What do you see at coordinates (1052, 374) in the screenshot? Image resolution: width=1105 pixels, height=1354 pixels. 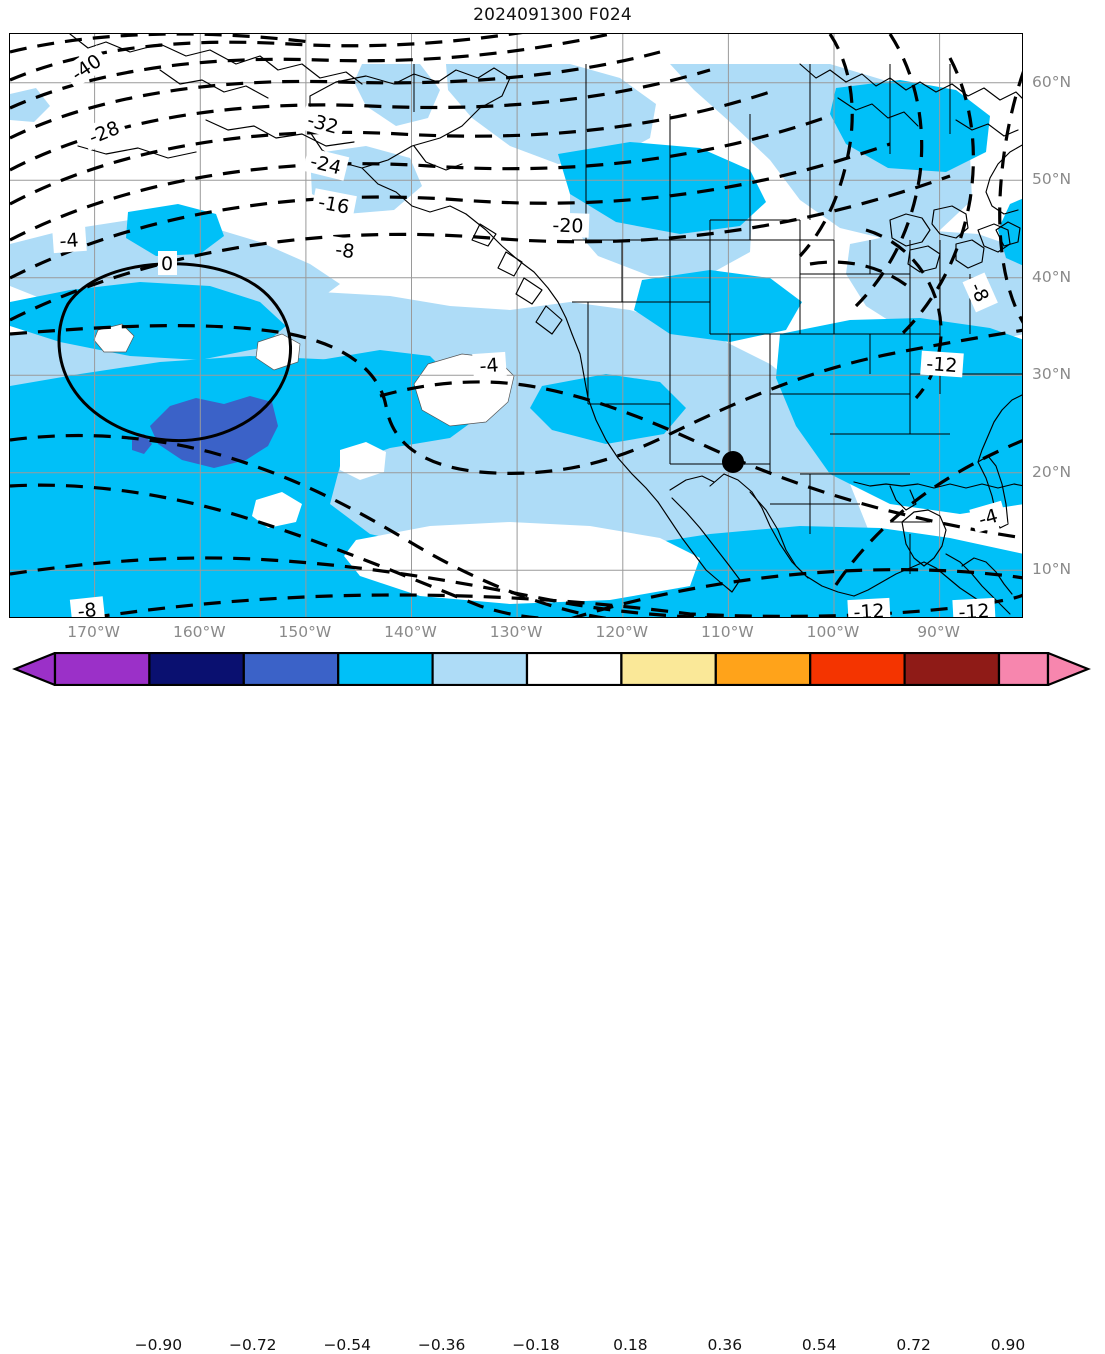 I see `y-tick-30n: 30°N` at bounding box center [1052, 374].